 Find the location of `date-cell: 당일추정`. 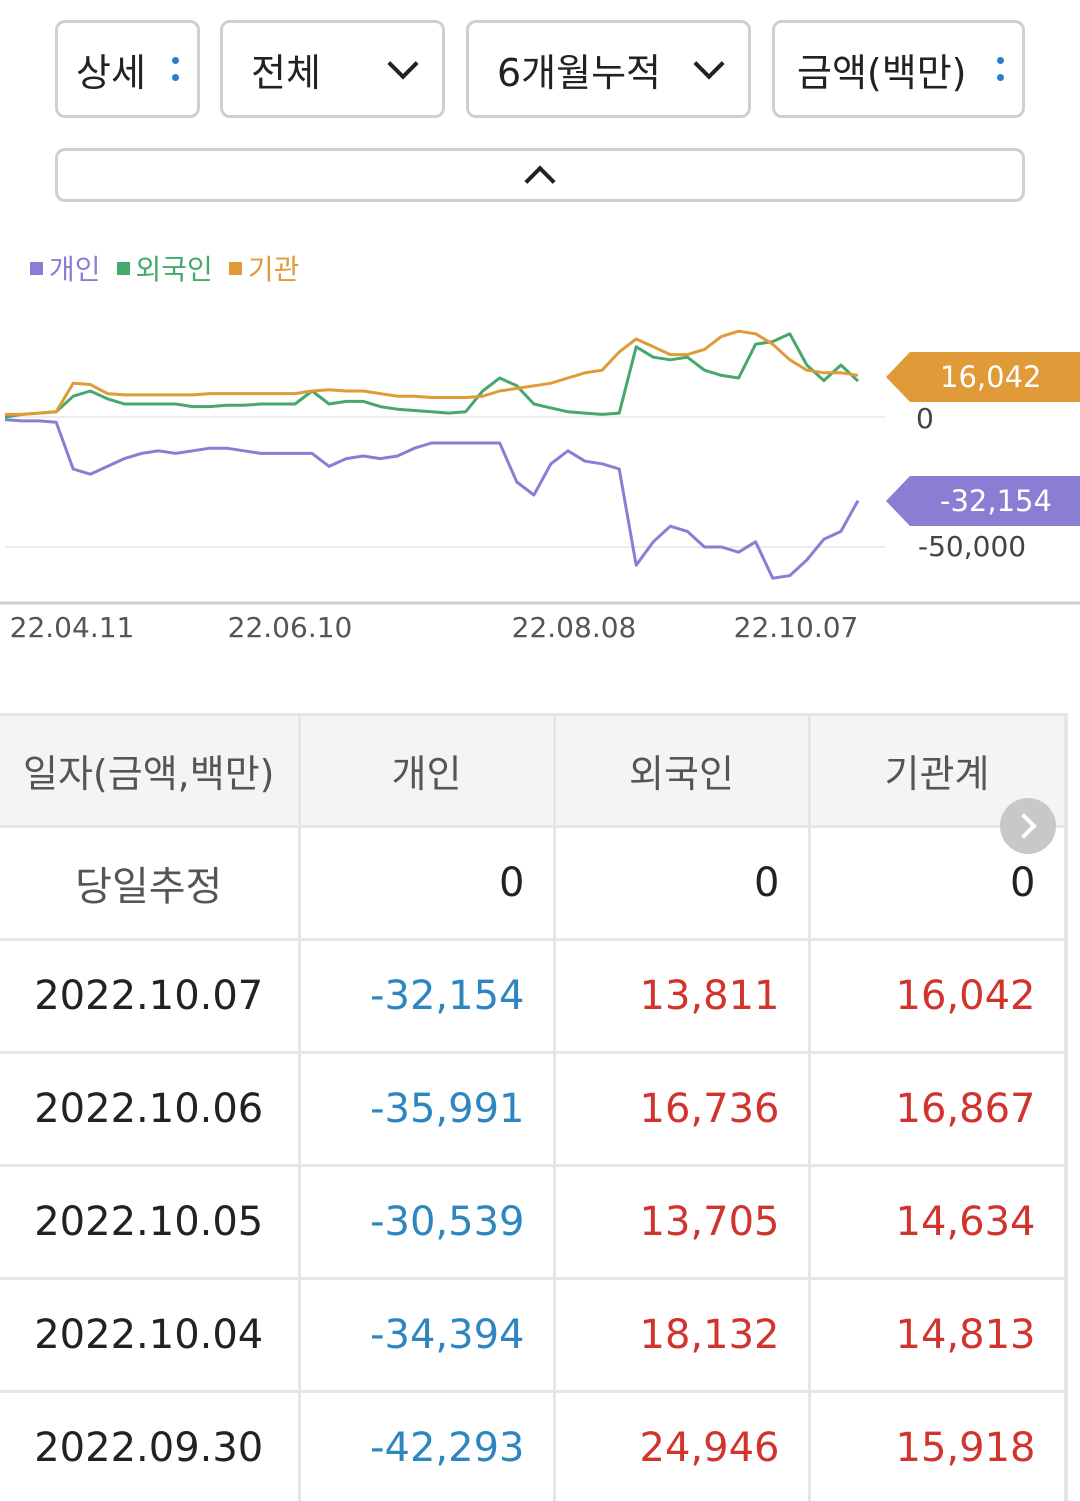

date-cell: 당일추정 is located at coordinates (150, 883).